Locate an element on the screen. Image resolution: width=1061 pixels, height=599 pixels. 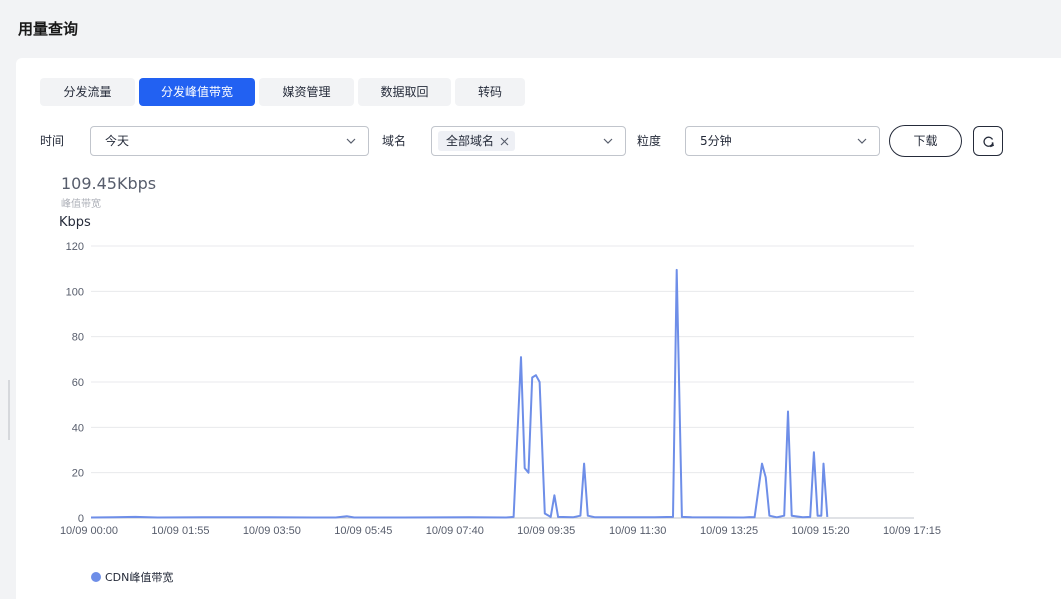
y-tick-label: 20 is located at coordinates (78, 474).